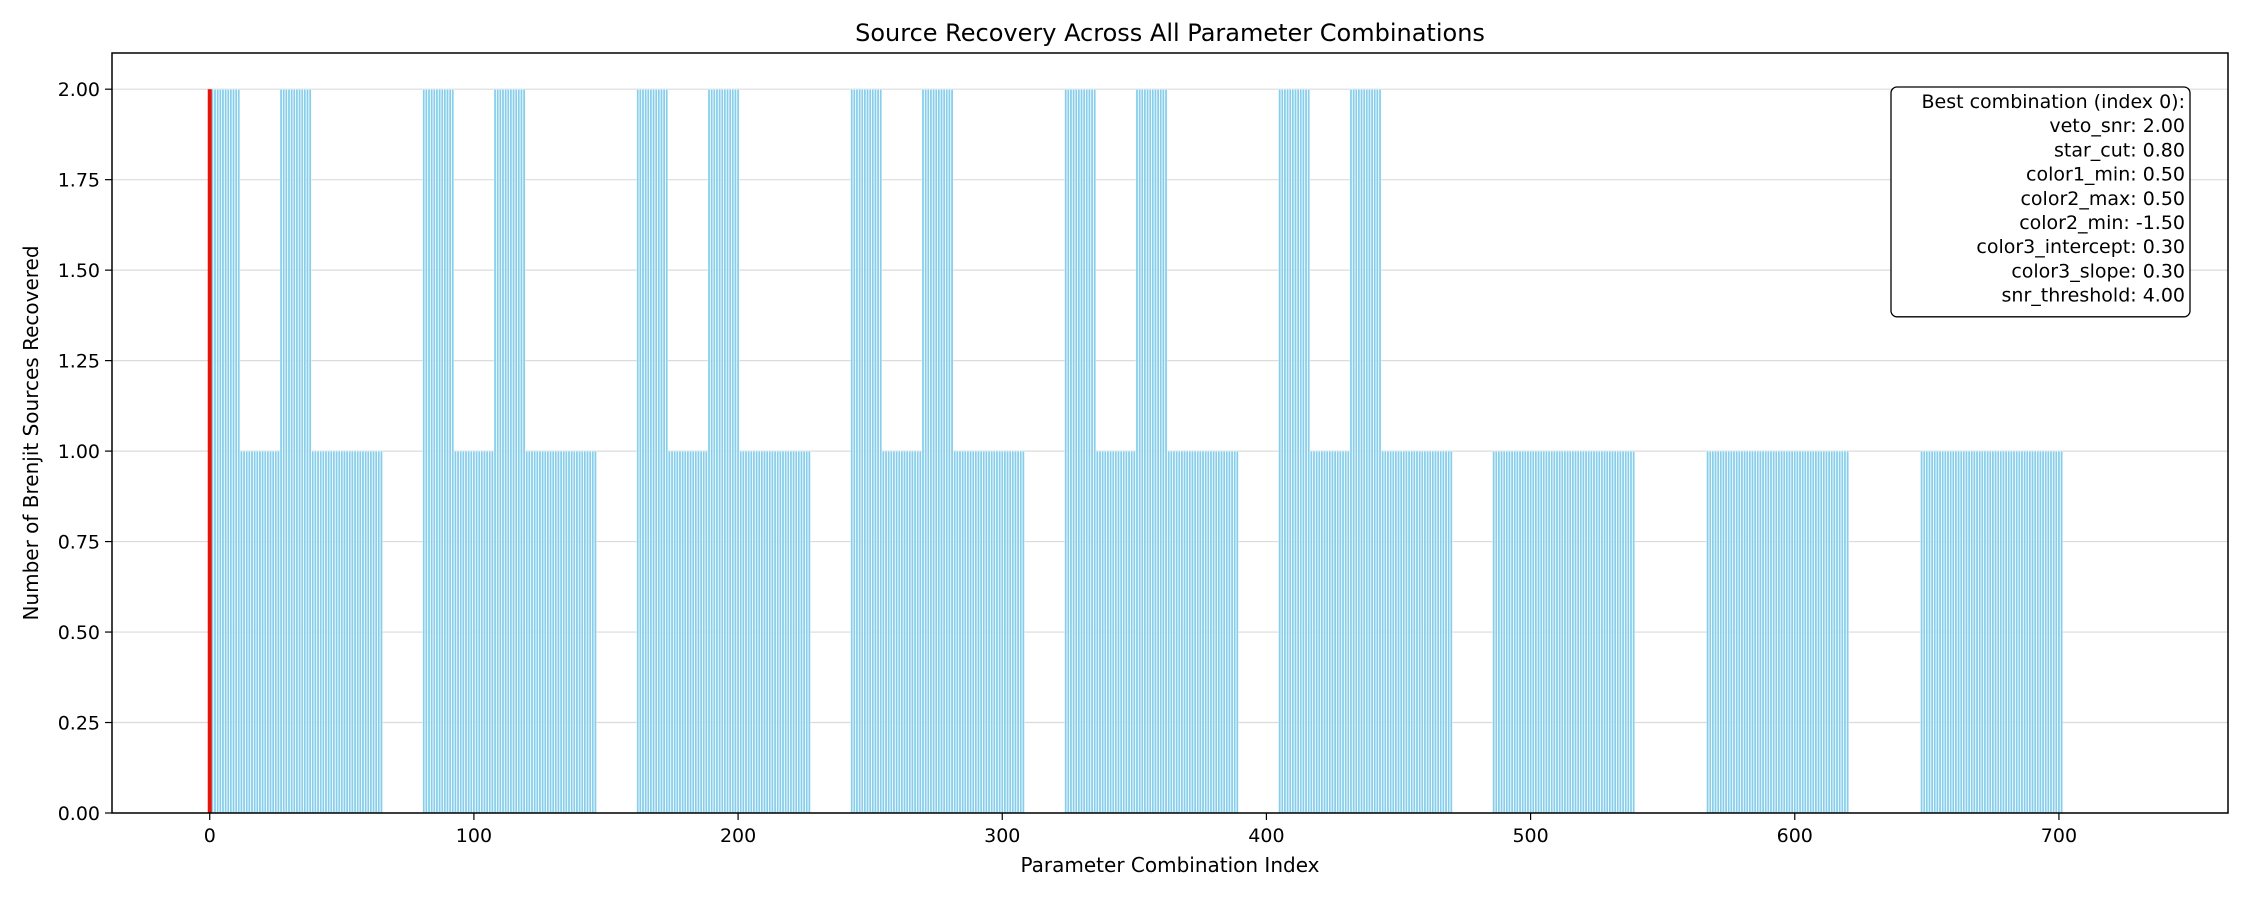 Image resolution: width=2250 pixels, height=904 pixels. What do you see at coordinates (1530, 836) in the screenshot?
I see `x-tick-label: 500` at bounding box center [1530, 836].